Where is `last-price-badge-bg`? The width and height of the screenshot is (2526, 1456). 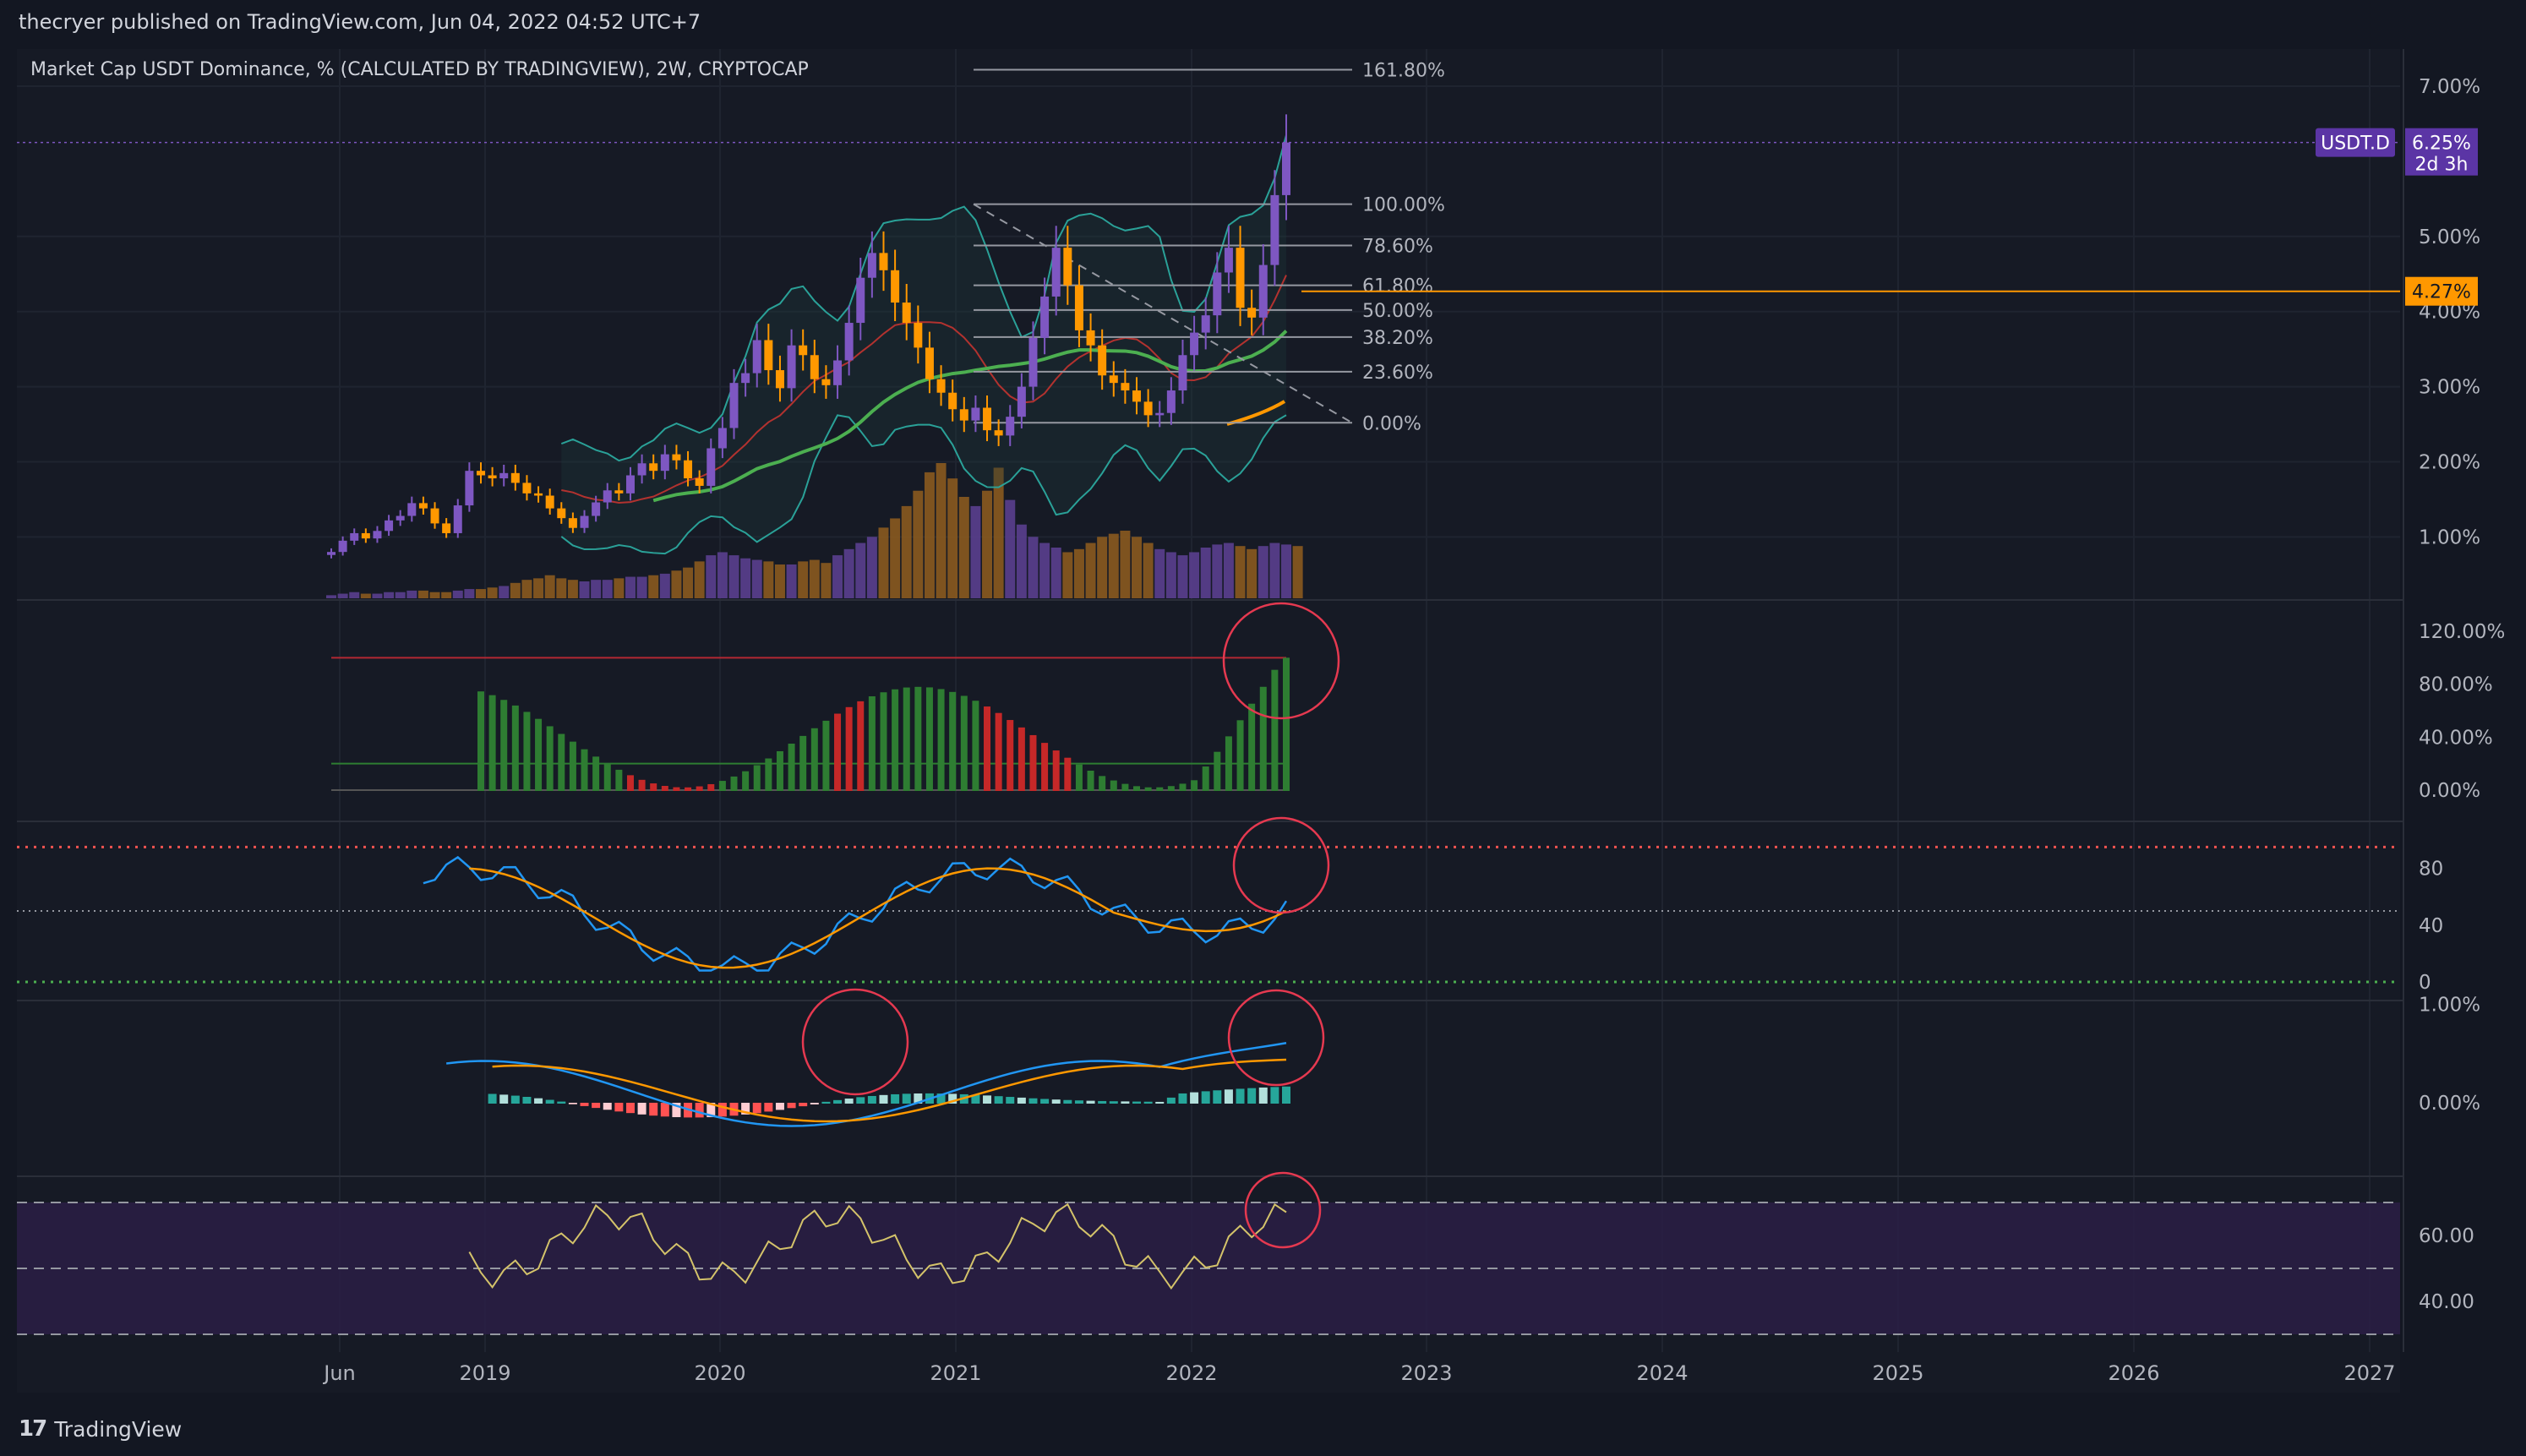
last-price-badge-bg is located at coordinates (2441, 152).